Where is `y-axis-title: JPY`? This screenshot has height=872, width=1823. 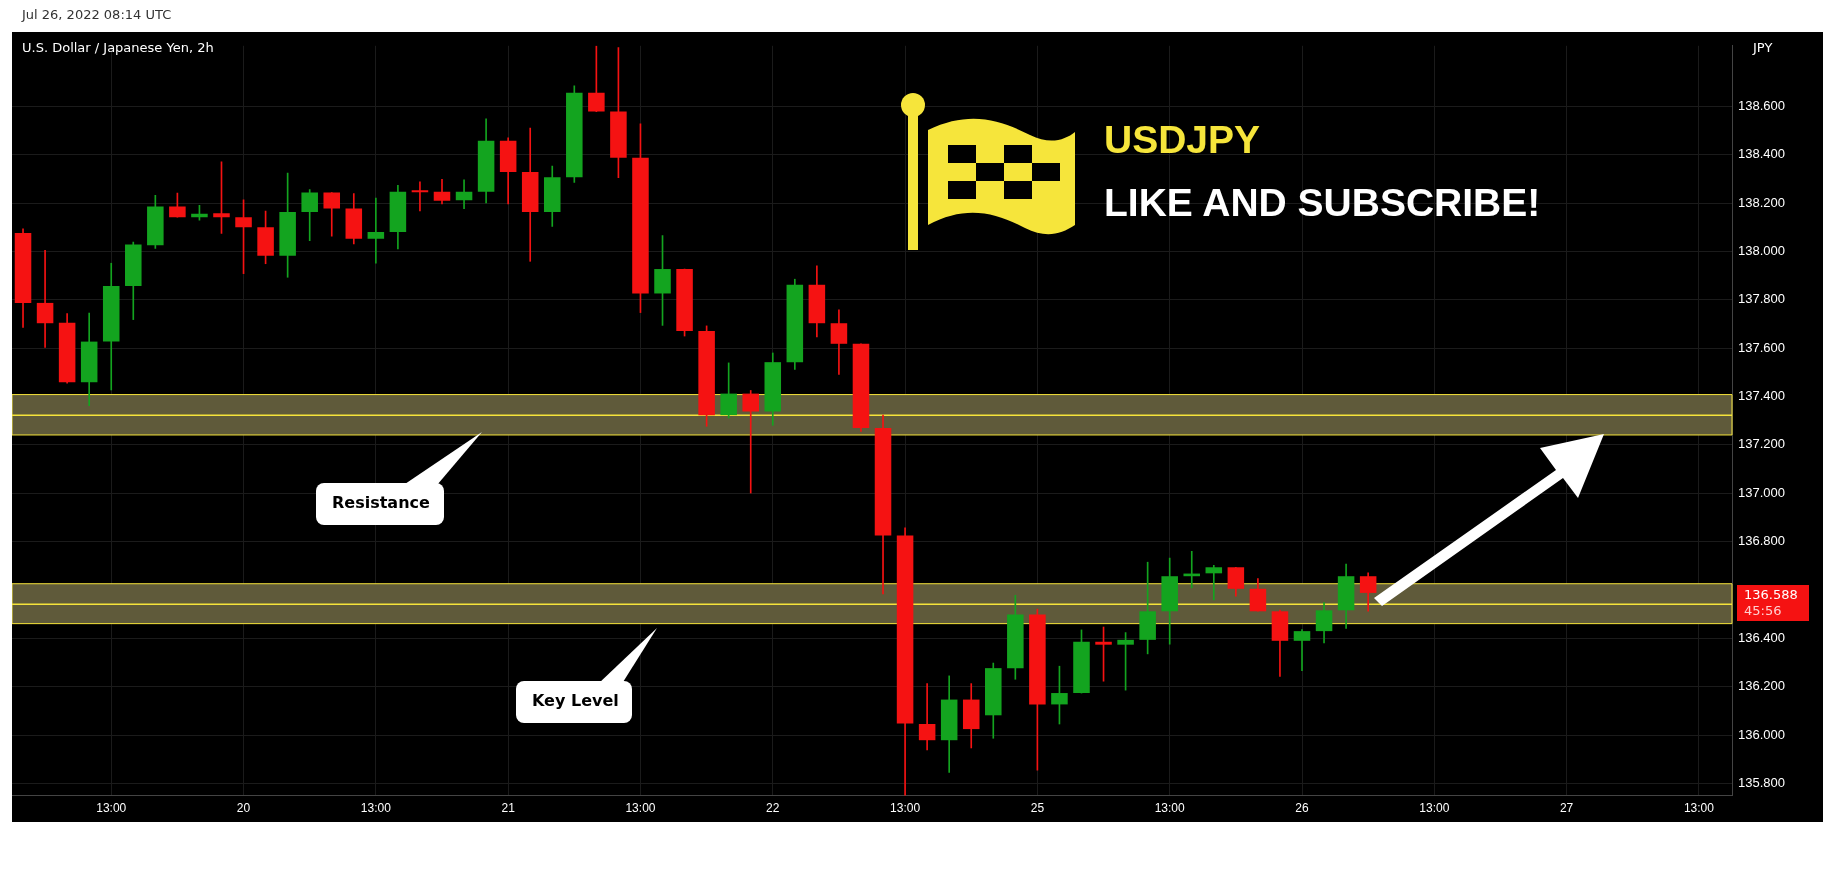
y-axis-title: JPY is located at coordinates (1763, 47).